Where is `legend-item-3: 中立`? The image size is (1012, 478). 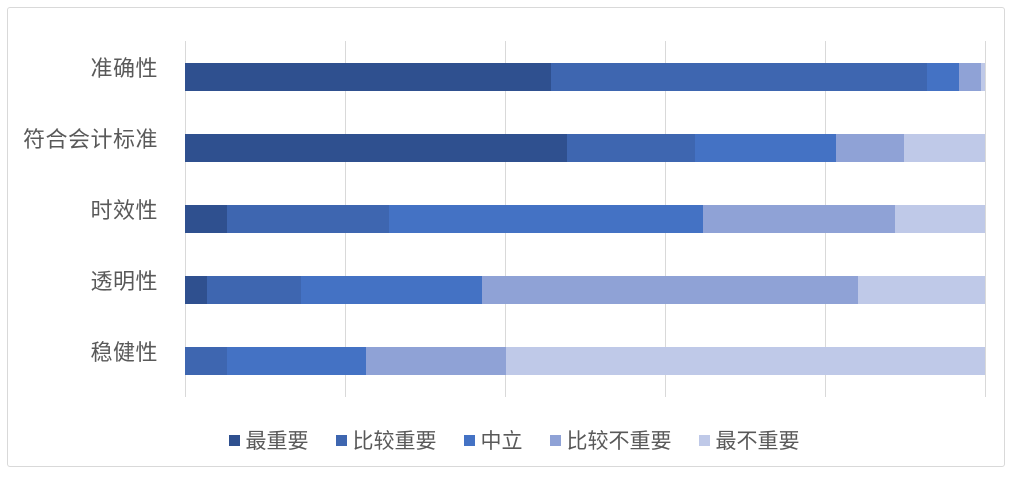
legend-item-3: 中立 is located at coordinates (493, 440).